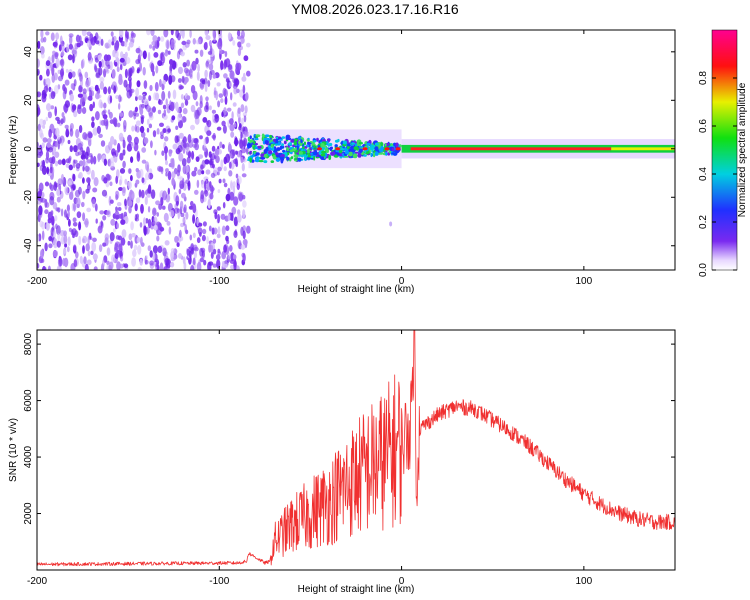 Image resolution: width=750 pixels, height=600 pixels. What do you see at coordinates (28, 197) in the screenshot?
I see `y-tick-label: -20` at bounding box center [28, 197].